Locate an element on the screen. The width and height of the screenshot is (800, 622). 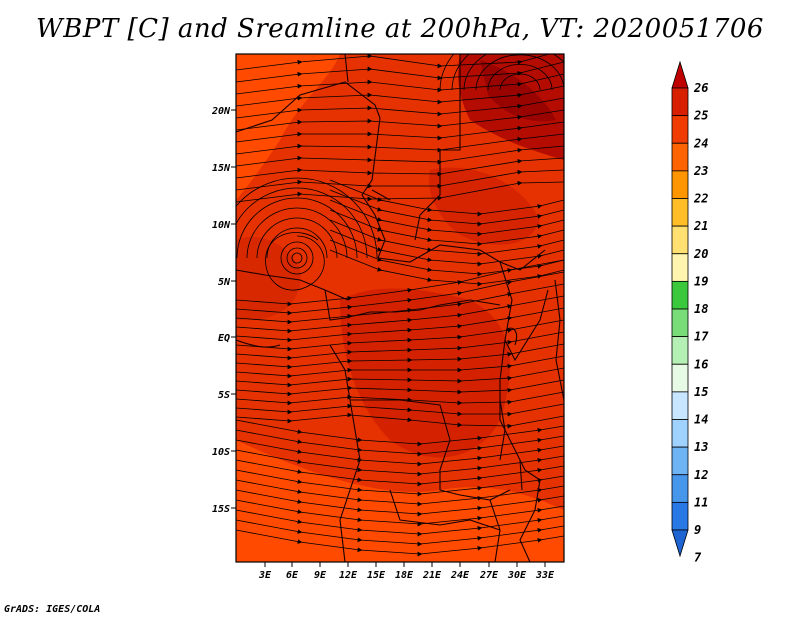
lat-label-15s: 15S is located at coordinates (221, 509).